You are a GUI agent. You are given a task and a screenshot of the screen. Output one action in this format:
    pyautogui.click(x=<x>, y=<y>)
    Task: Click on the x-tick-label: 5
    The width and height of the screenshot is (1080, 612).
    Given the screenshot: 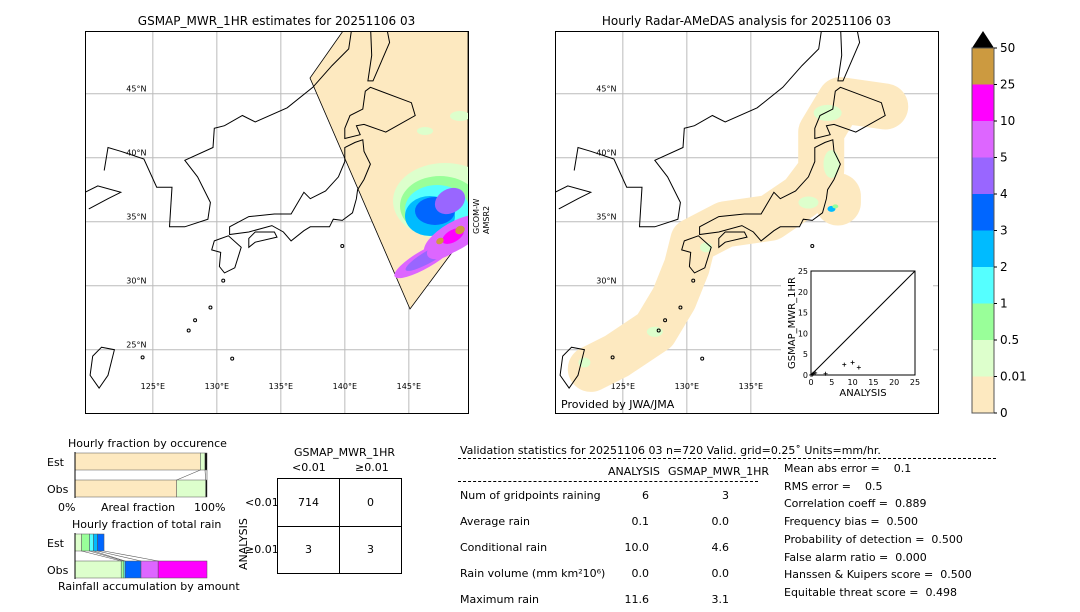 What is the action you would take?
    pyautogui.click(x=831, y=382)
    